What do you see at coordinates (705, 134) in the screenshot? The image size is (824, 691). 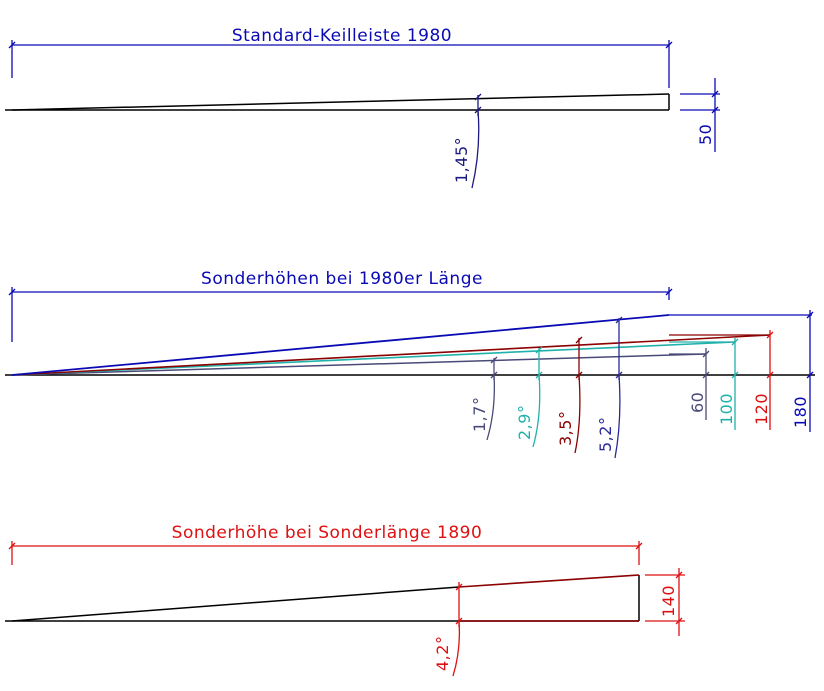 I see `height-label-standard: 50` at bounding box center [705, 134].